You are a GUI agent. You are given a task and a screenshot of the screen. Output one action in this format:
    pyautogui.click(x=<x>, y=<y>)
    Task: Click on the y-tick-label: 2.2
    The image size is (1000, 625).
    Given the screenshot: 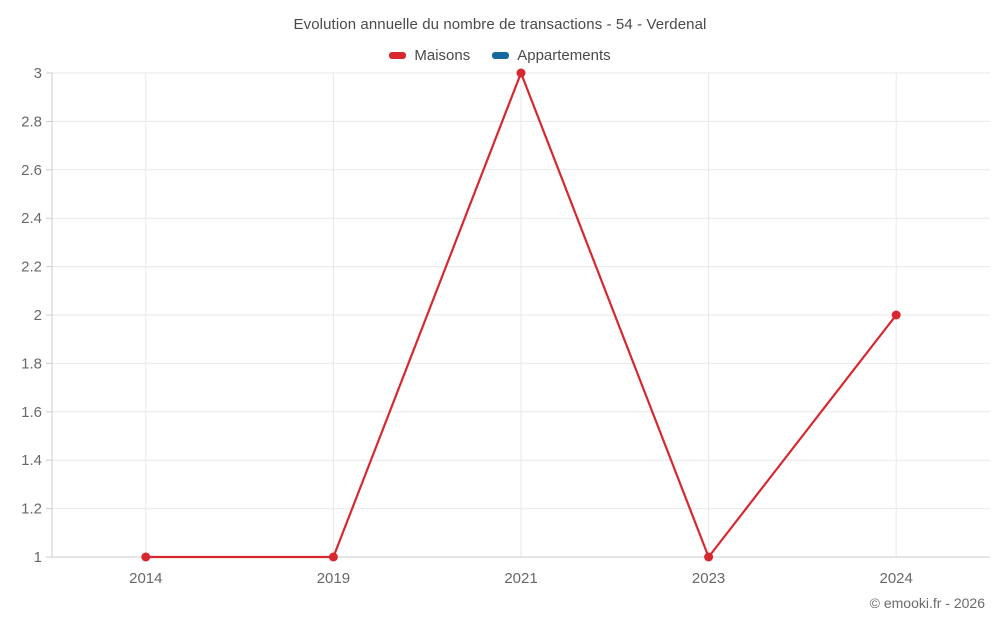 What is the action you would take?
    pyautogui.click(x=31, y=267)
    